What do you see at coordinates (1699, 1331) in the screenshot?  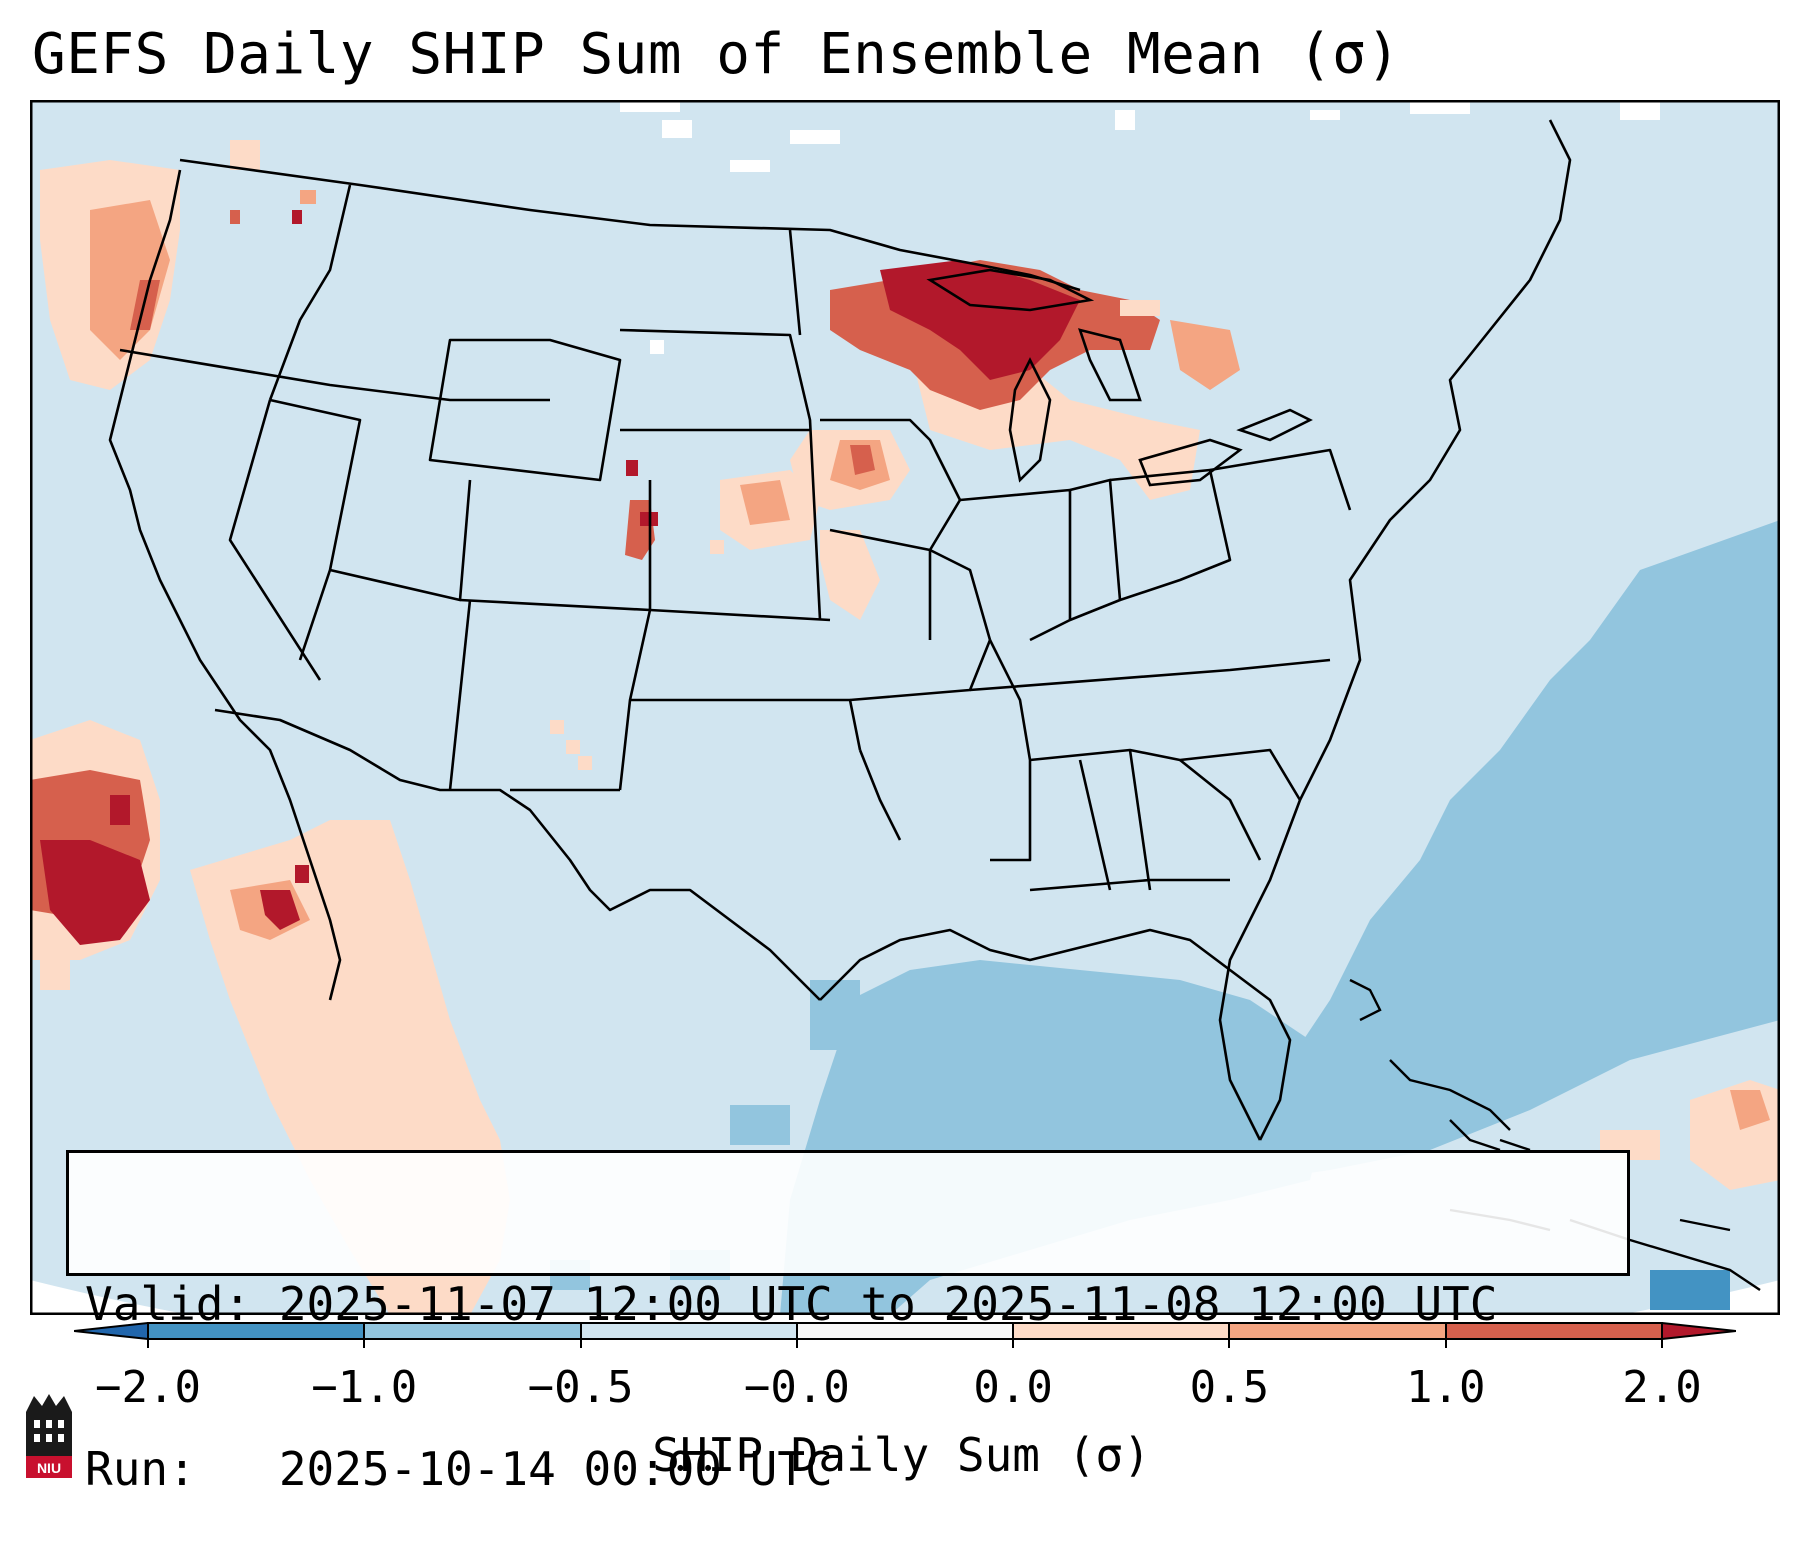 I see `colorbar-extend-high` at bounding box center [1699, 1331].